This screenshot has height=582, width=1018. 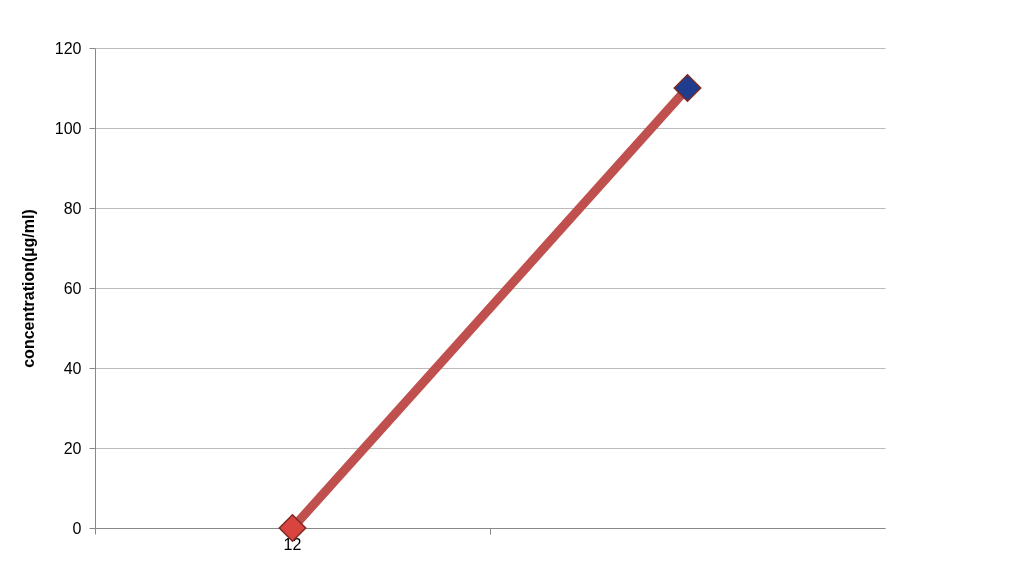 I want to click on y-tick-label: 40, so click(x=72, y=368).